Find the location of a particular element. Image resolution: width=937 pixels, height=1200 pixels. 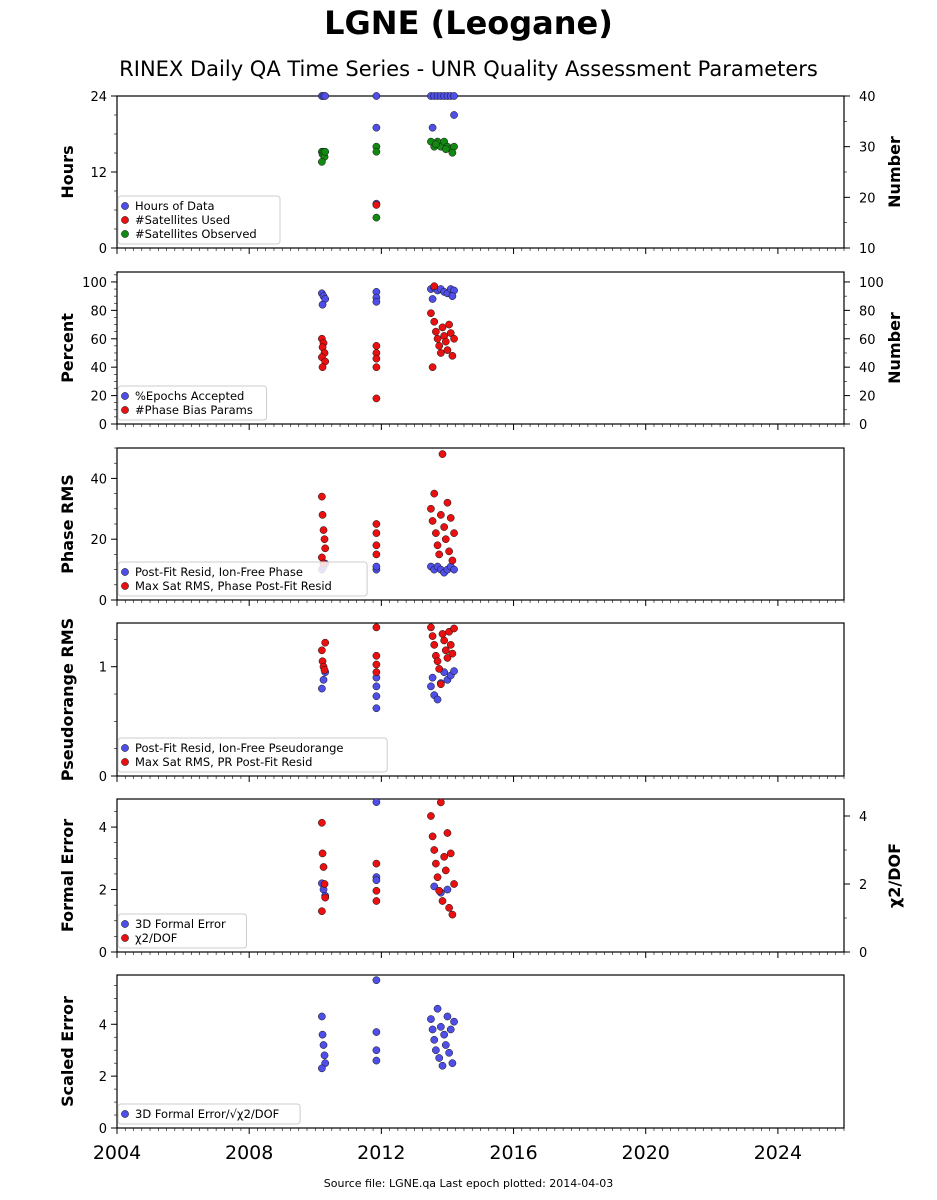

y-tick-label: 100 is located at coordinates (94, 283).